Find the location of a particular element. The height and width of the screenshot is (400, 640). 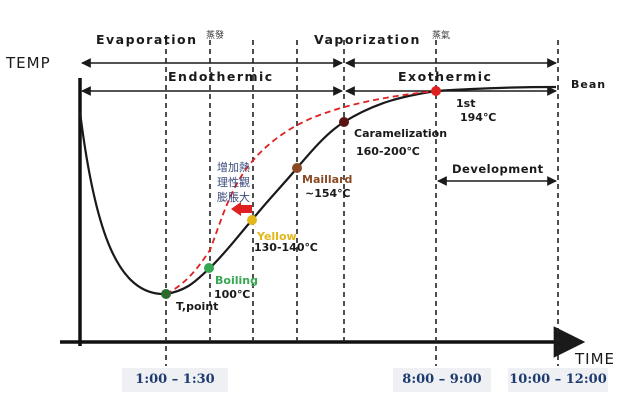

annotation-arrow is located at coordinates (241, 209).